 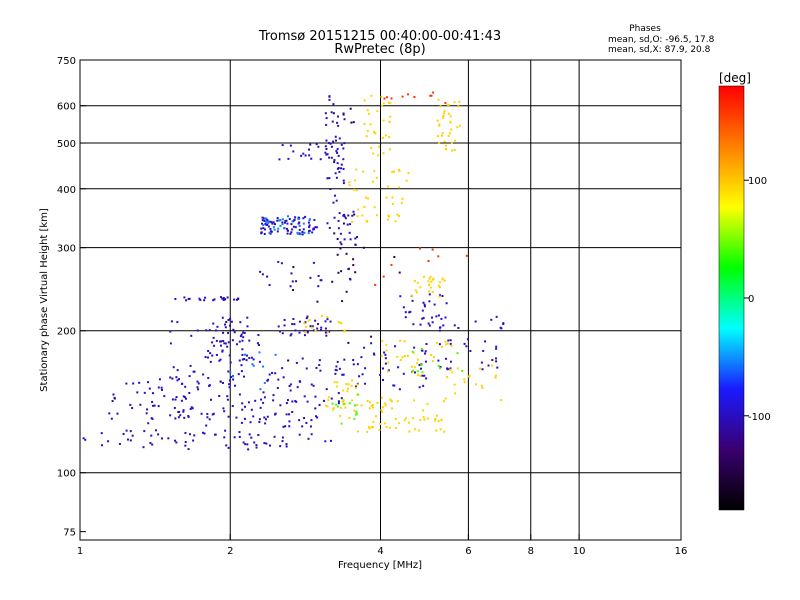 I want to click on x-tick-label: 16, so click(x=681, y=551).